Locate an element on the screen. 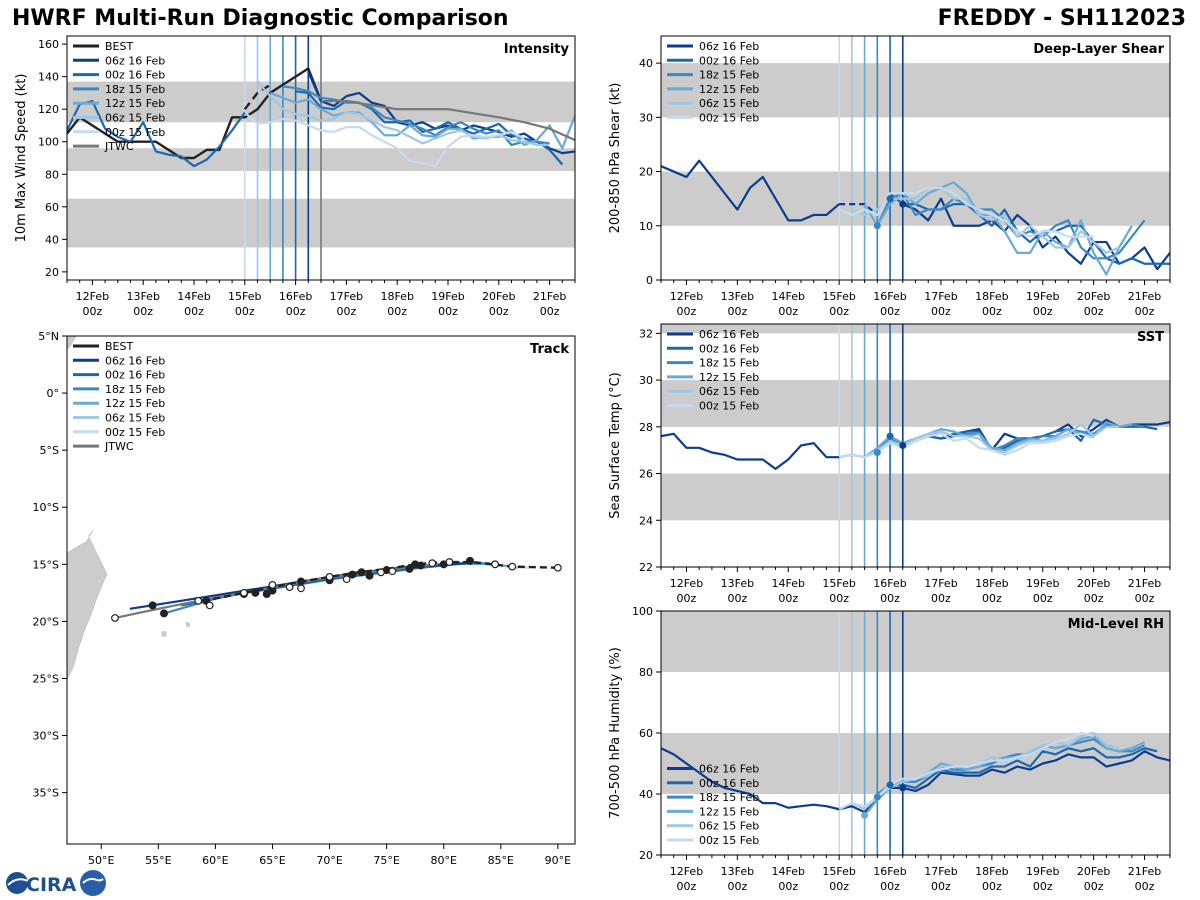 The height and width of the screenshot is (900, 1200). xtick-hour-sst-6: 00z is located at coordinates (992, 598).